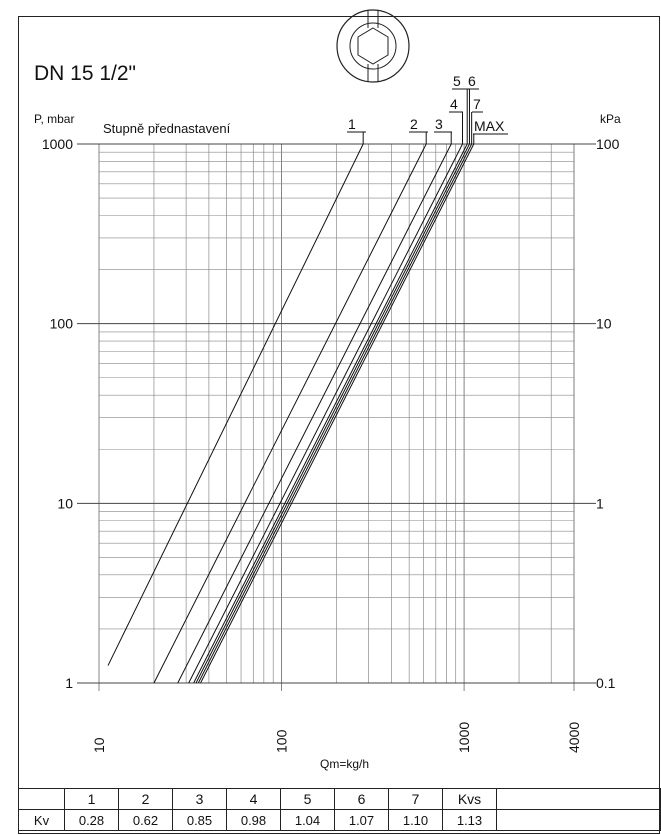 This screenshot has width=661, height=835. What do you see at coordinates (199, 820) in the screenshot?
I see `kv-value-cell: 0.85` at bounding box center [199, 820].